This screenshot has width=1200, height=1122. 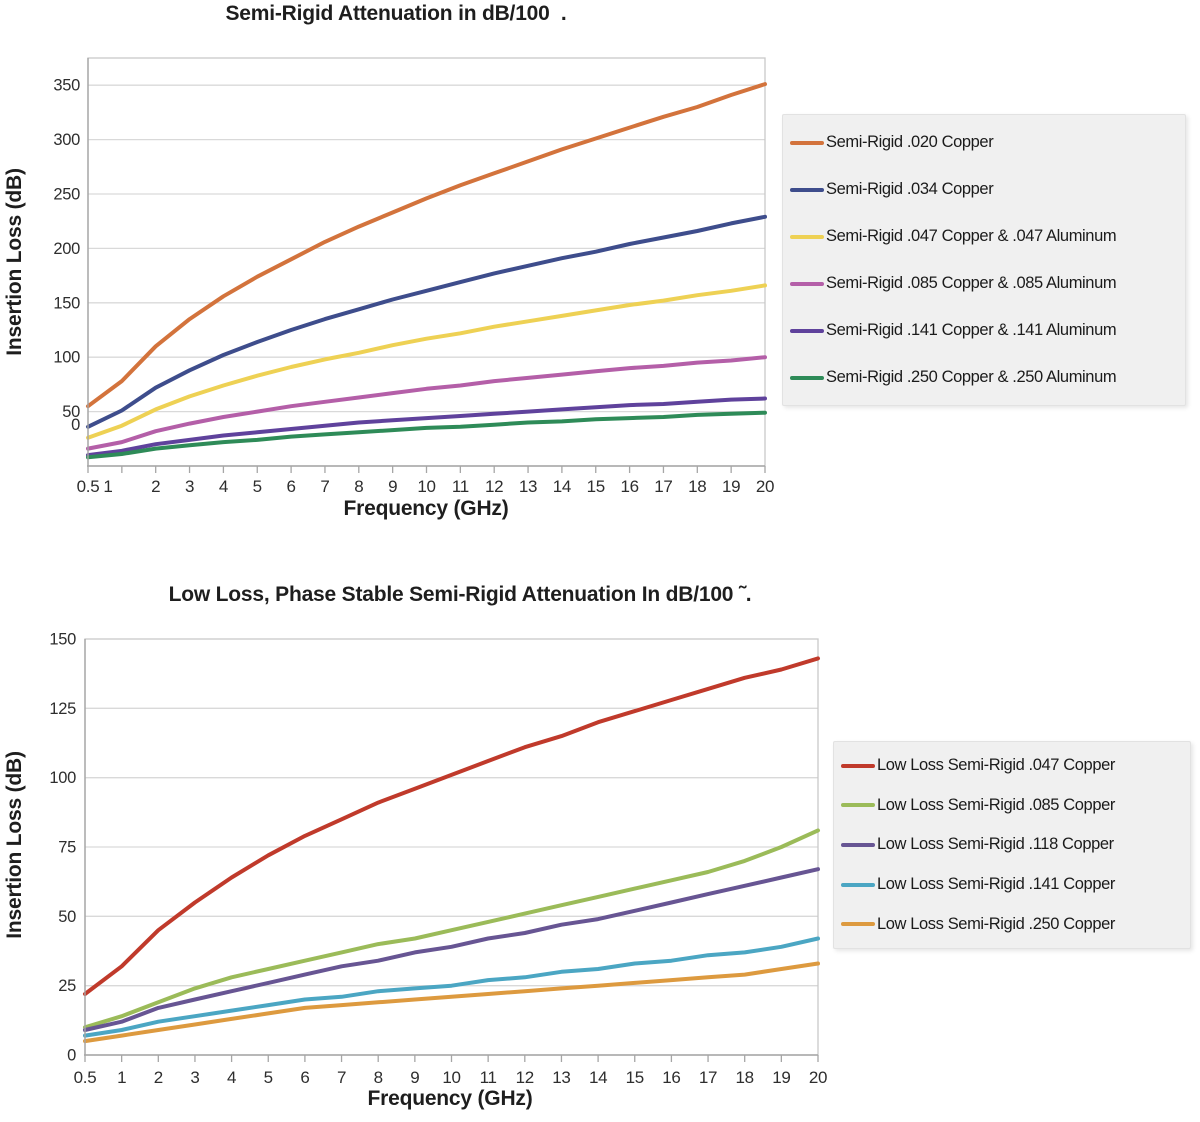 What do you see at coordinates (426, 508) in the screenshot?
I see `top-x-axis-title: Frequency (GHz)` at bounding box center [426, 508].